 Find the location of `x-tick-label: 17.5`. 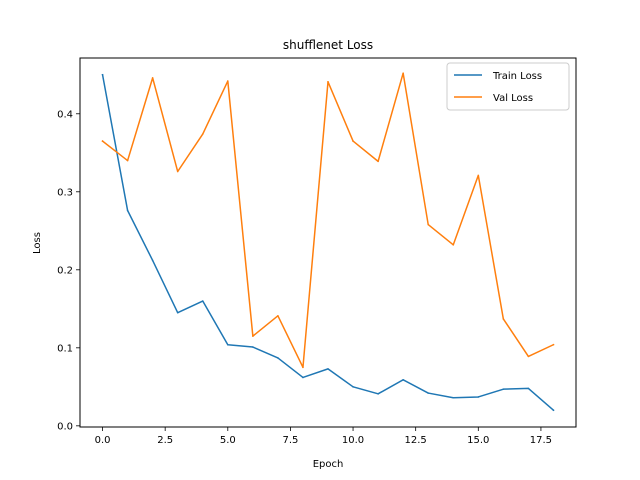

x-tick-label: 17.5 is located at coordinates (541, 440).